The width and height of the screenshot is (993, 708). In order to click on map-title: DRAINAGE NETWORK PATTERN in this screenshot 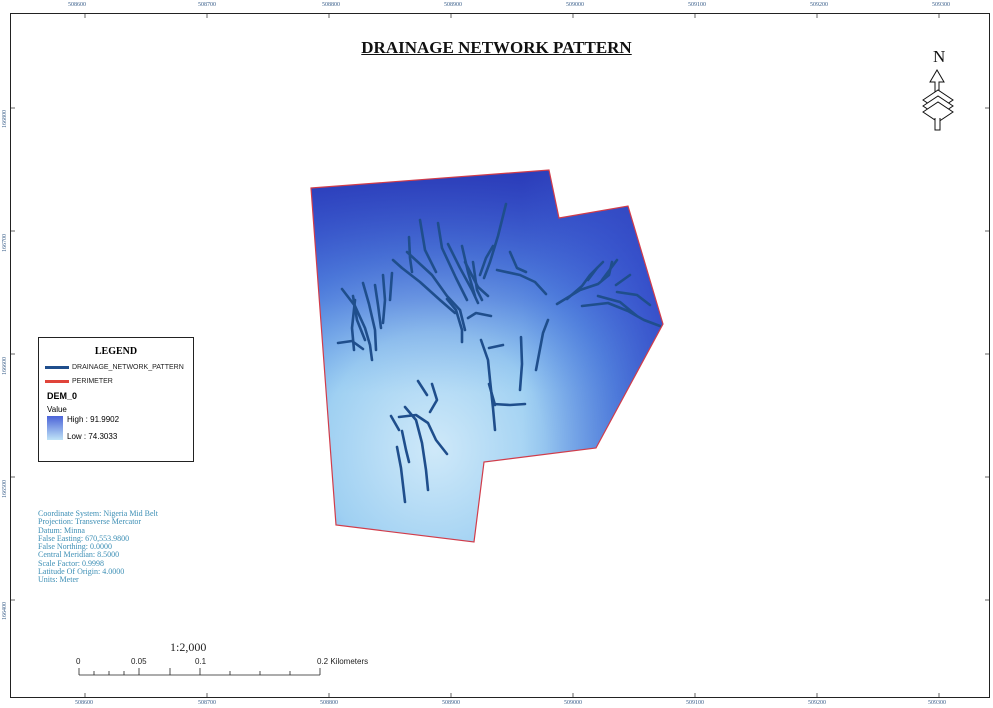, I will do `click(496, 47)`.